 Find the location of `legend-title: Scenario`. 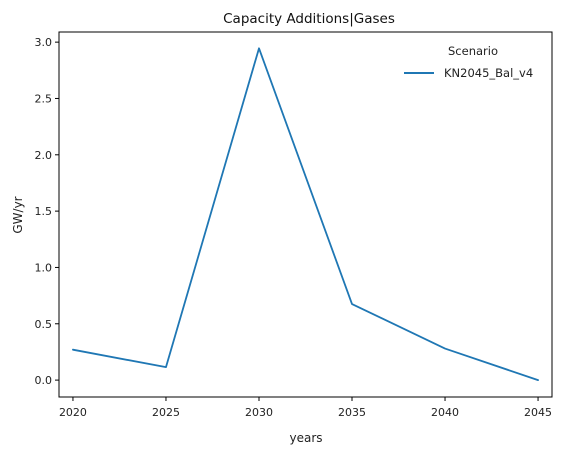

legend-title: Scenario is located at coordinates (473, 51).